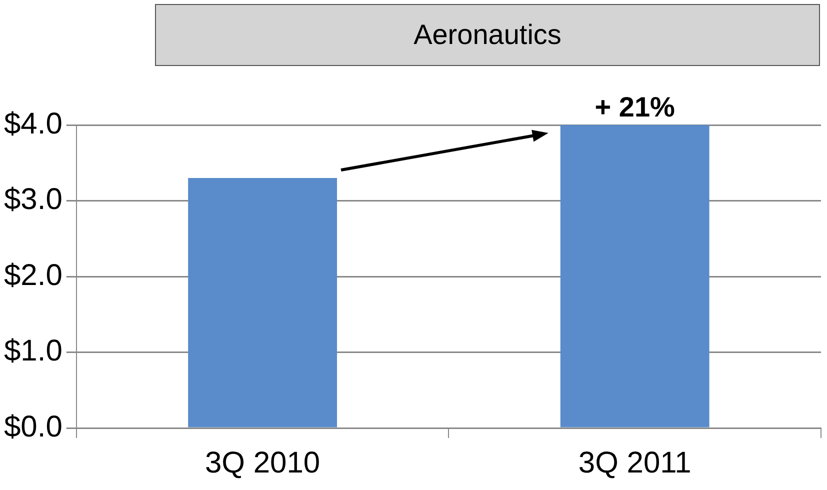 The height and width of the screenshot is (490, 827). Describe the element at coordinates (33, 123) in the screenshot. I see `y-tick-label: $4.0` at that location.